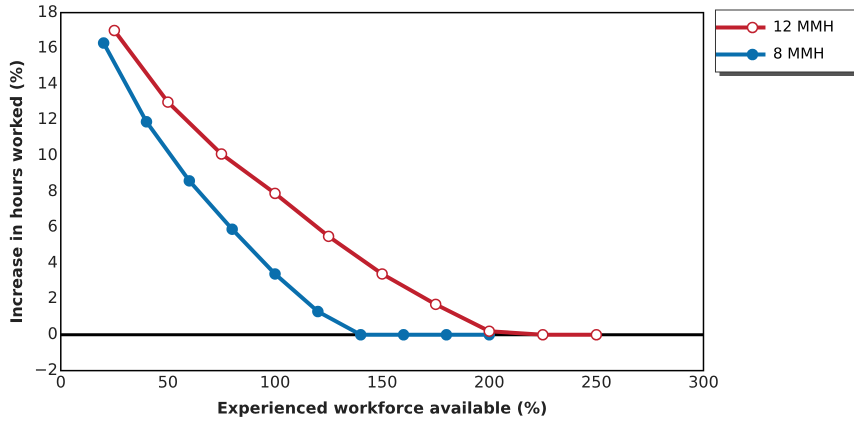  Describe the element at coordinates (47, 47) in the screenshot. I see `y-tick-label: 16` at that location.